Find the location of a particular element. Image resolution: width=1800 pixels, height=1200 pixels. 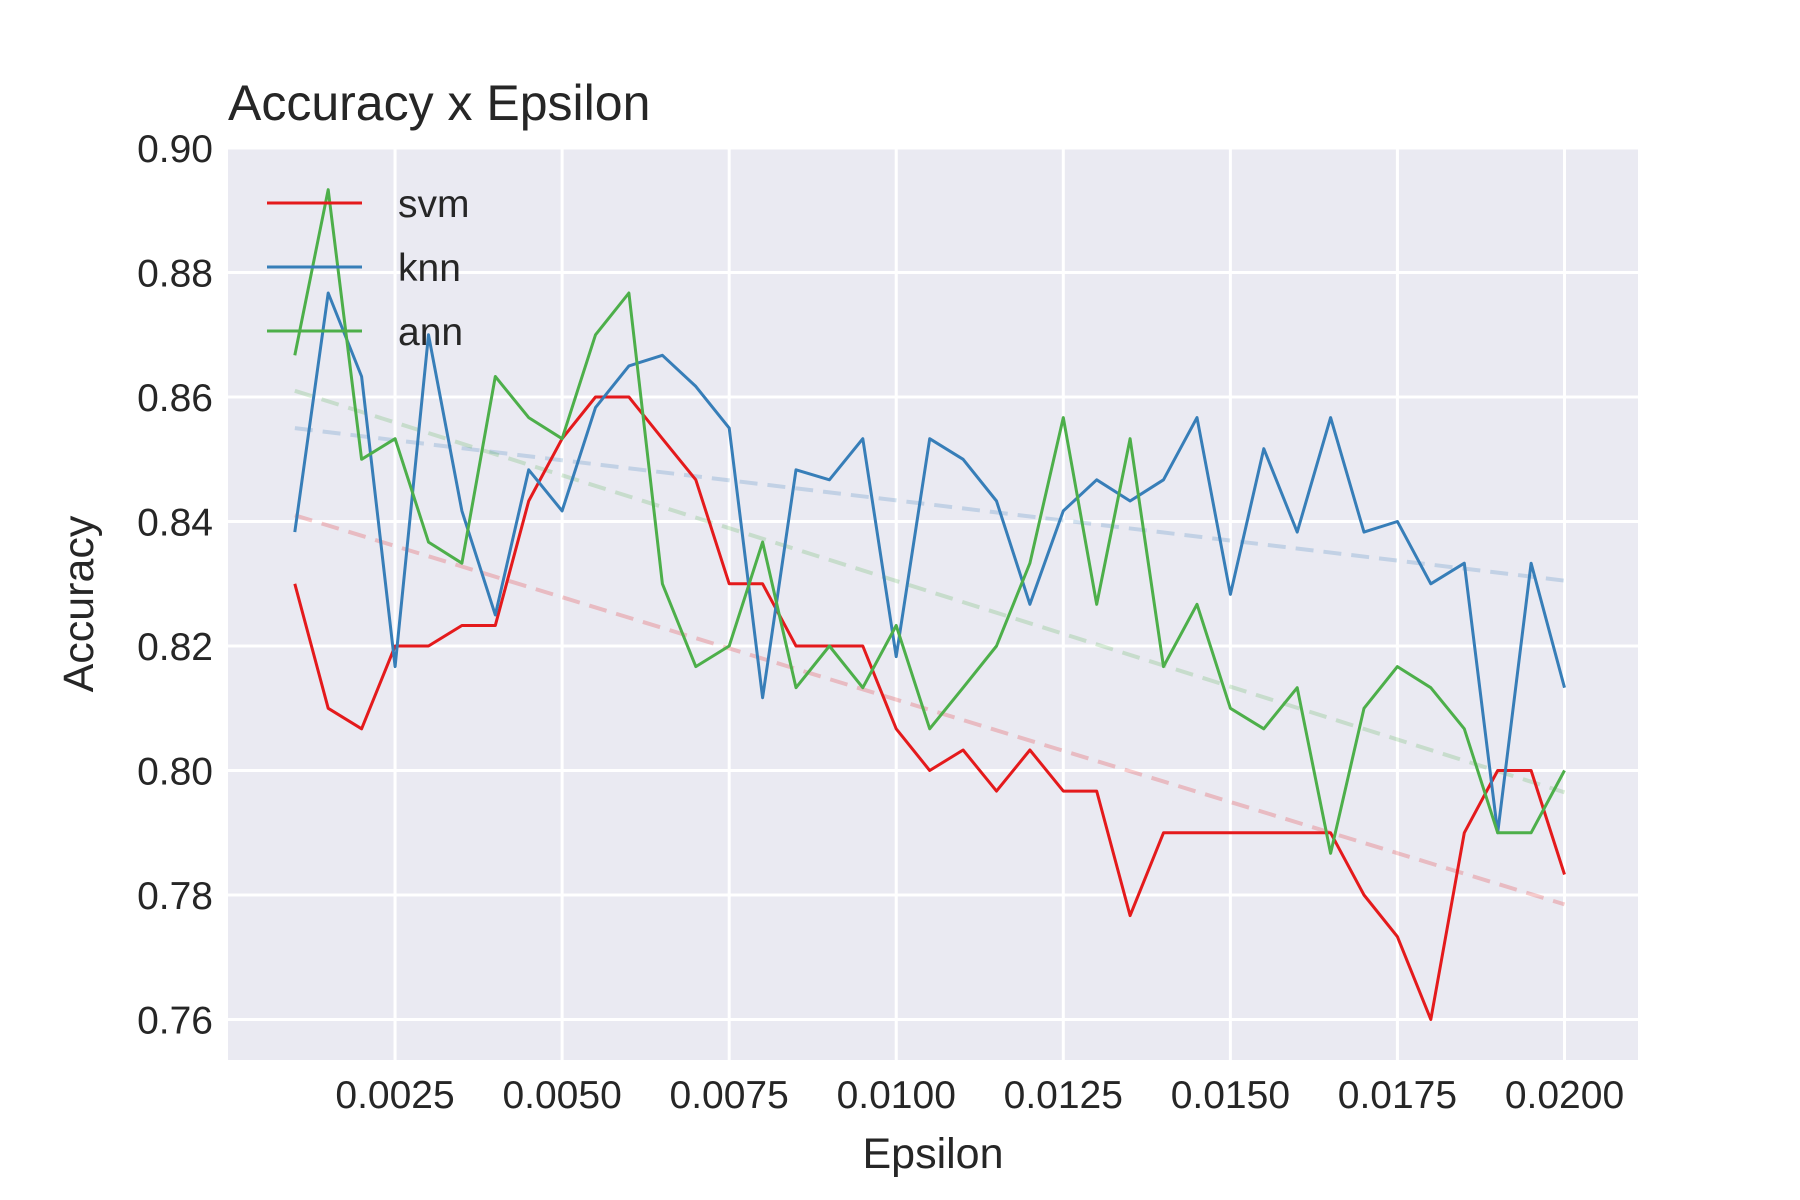

chart-title: Accuracy x Epsilon is located at coordinates (439, 103).